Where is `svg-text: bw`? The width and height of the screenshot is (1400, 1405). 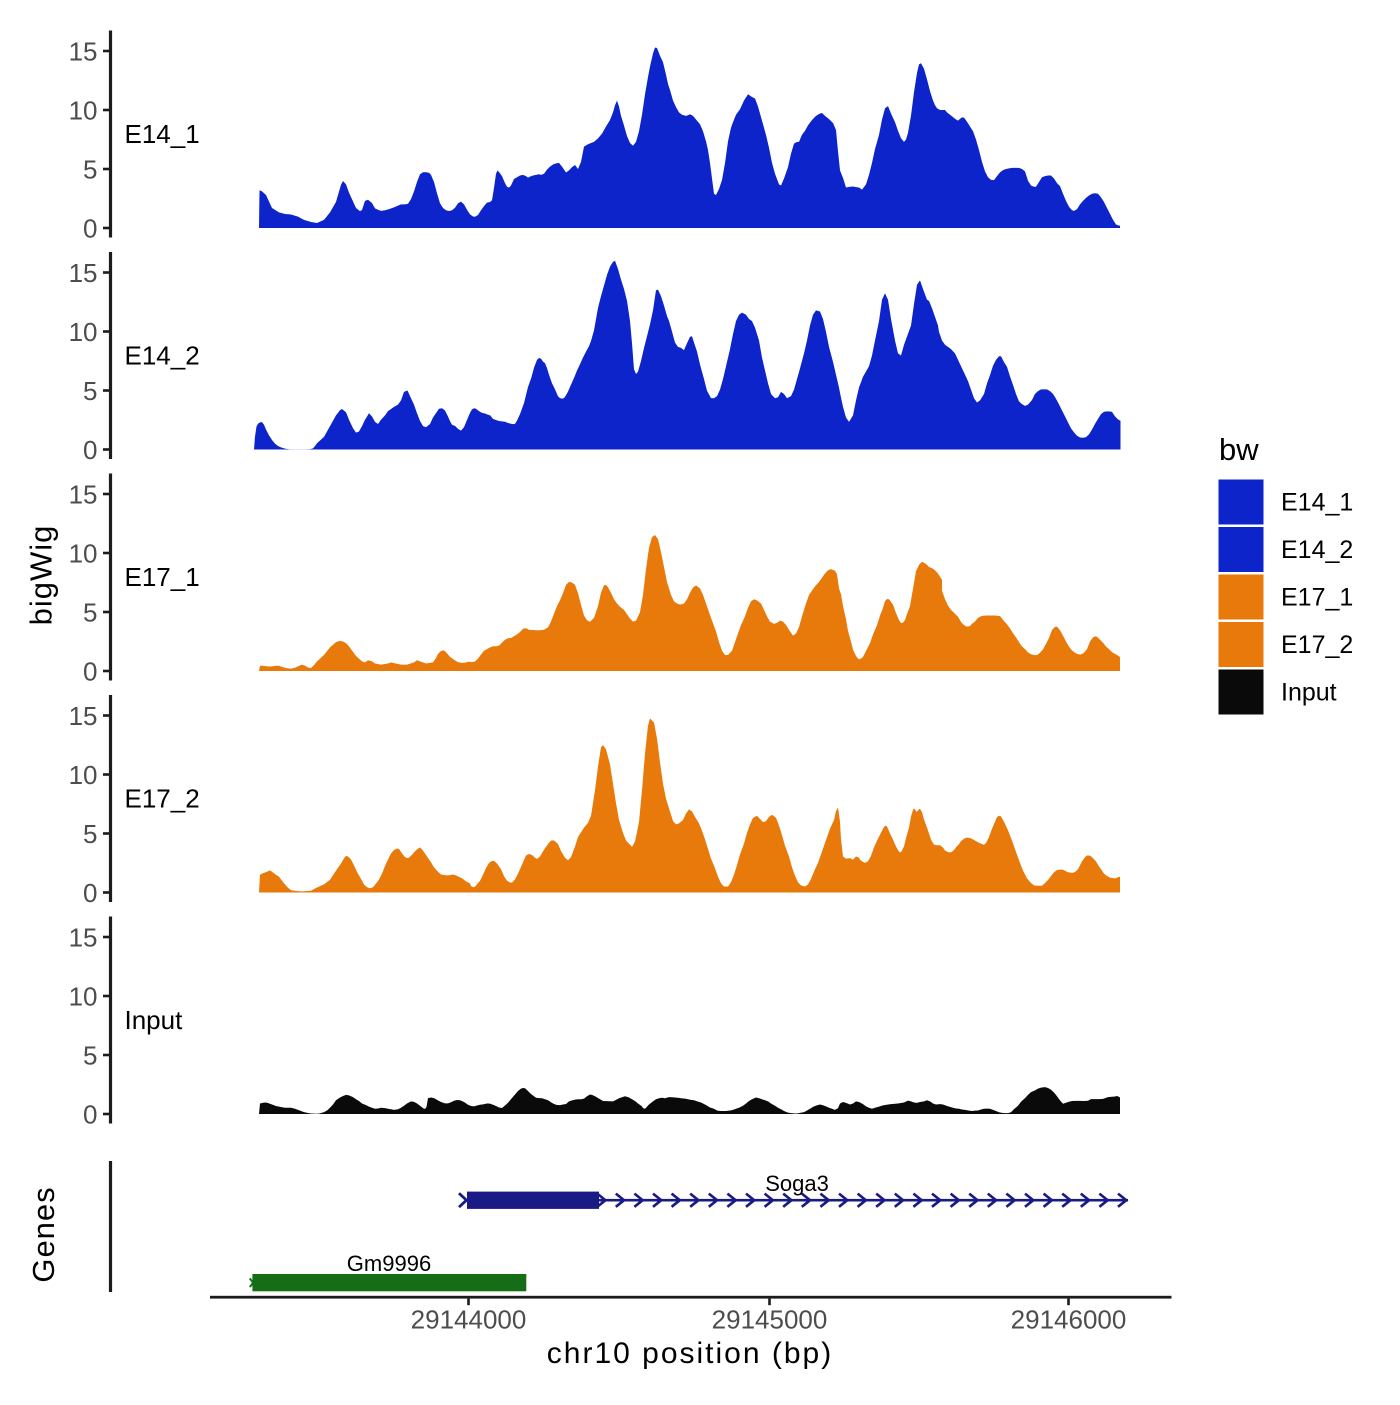
svg-text: bw is located at coordinates (1239, 449).